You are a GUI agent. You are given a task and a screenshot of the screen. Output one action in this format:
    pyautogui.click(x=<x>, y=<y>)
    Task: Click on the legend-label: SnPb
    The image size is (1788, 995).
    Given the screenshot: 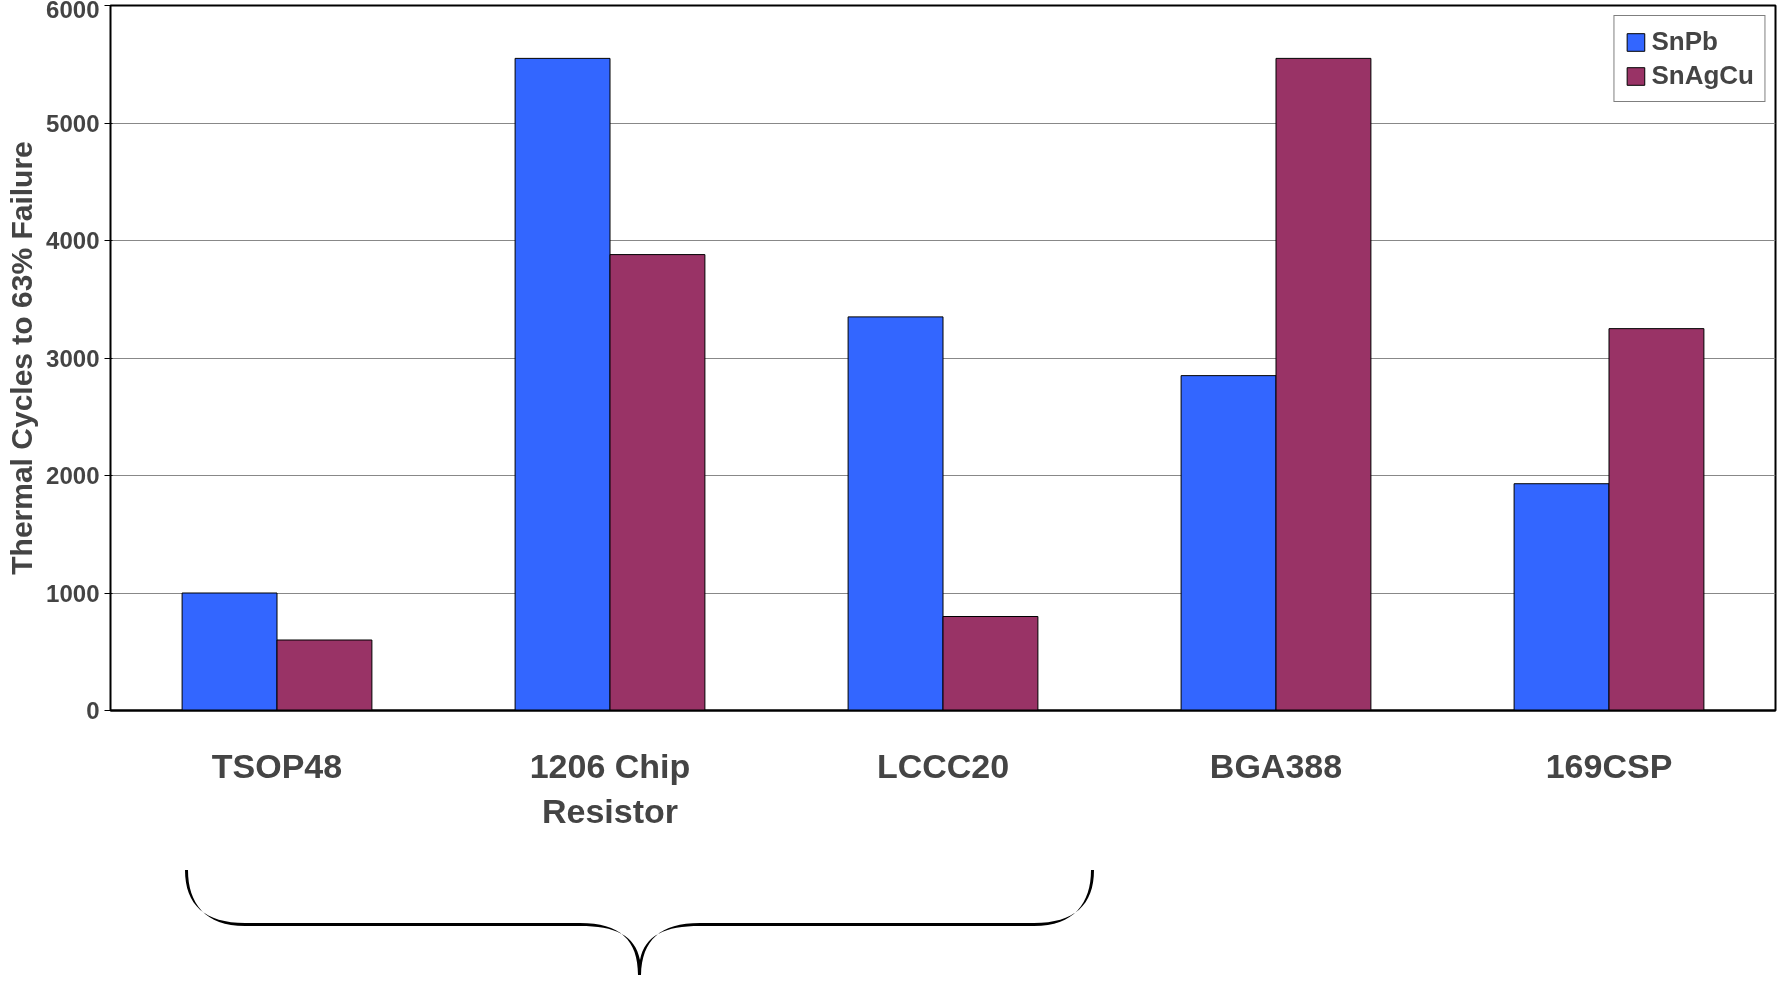 What is the action you would take?
    pyautogui.click(x=1684, y=41)
    